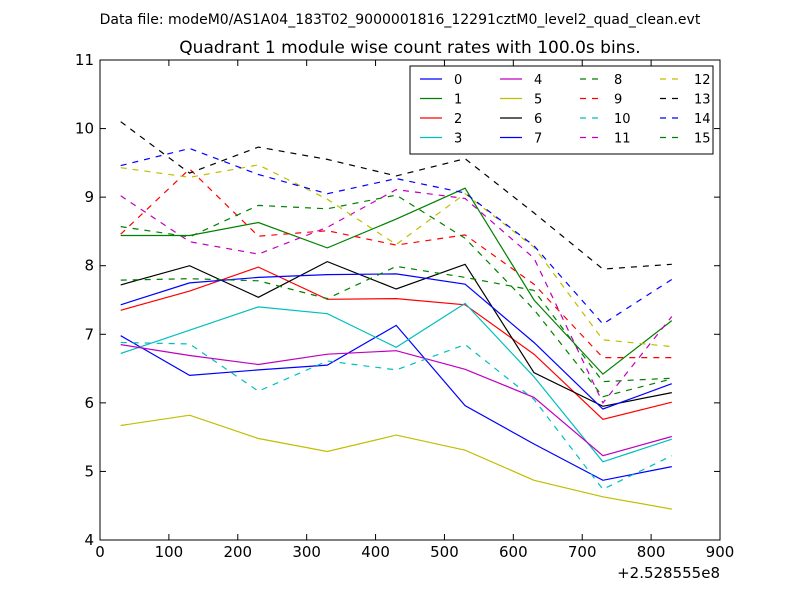 The image size is (800, 600). Describe the element at coordinates (84, 129) in the screenshot. I see `y-tick-label: 10` at that location.